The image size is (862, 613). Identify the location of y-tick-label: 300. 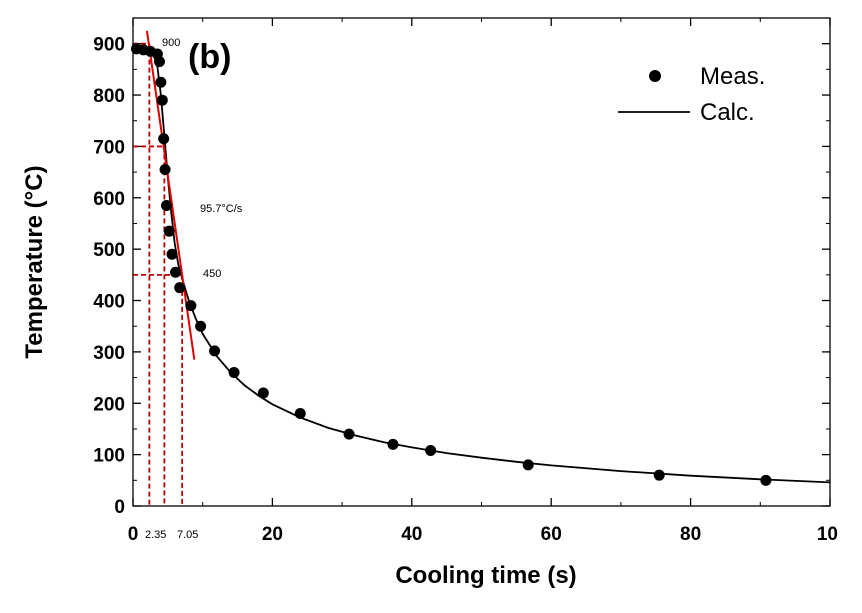
(109, 353).